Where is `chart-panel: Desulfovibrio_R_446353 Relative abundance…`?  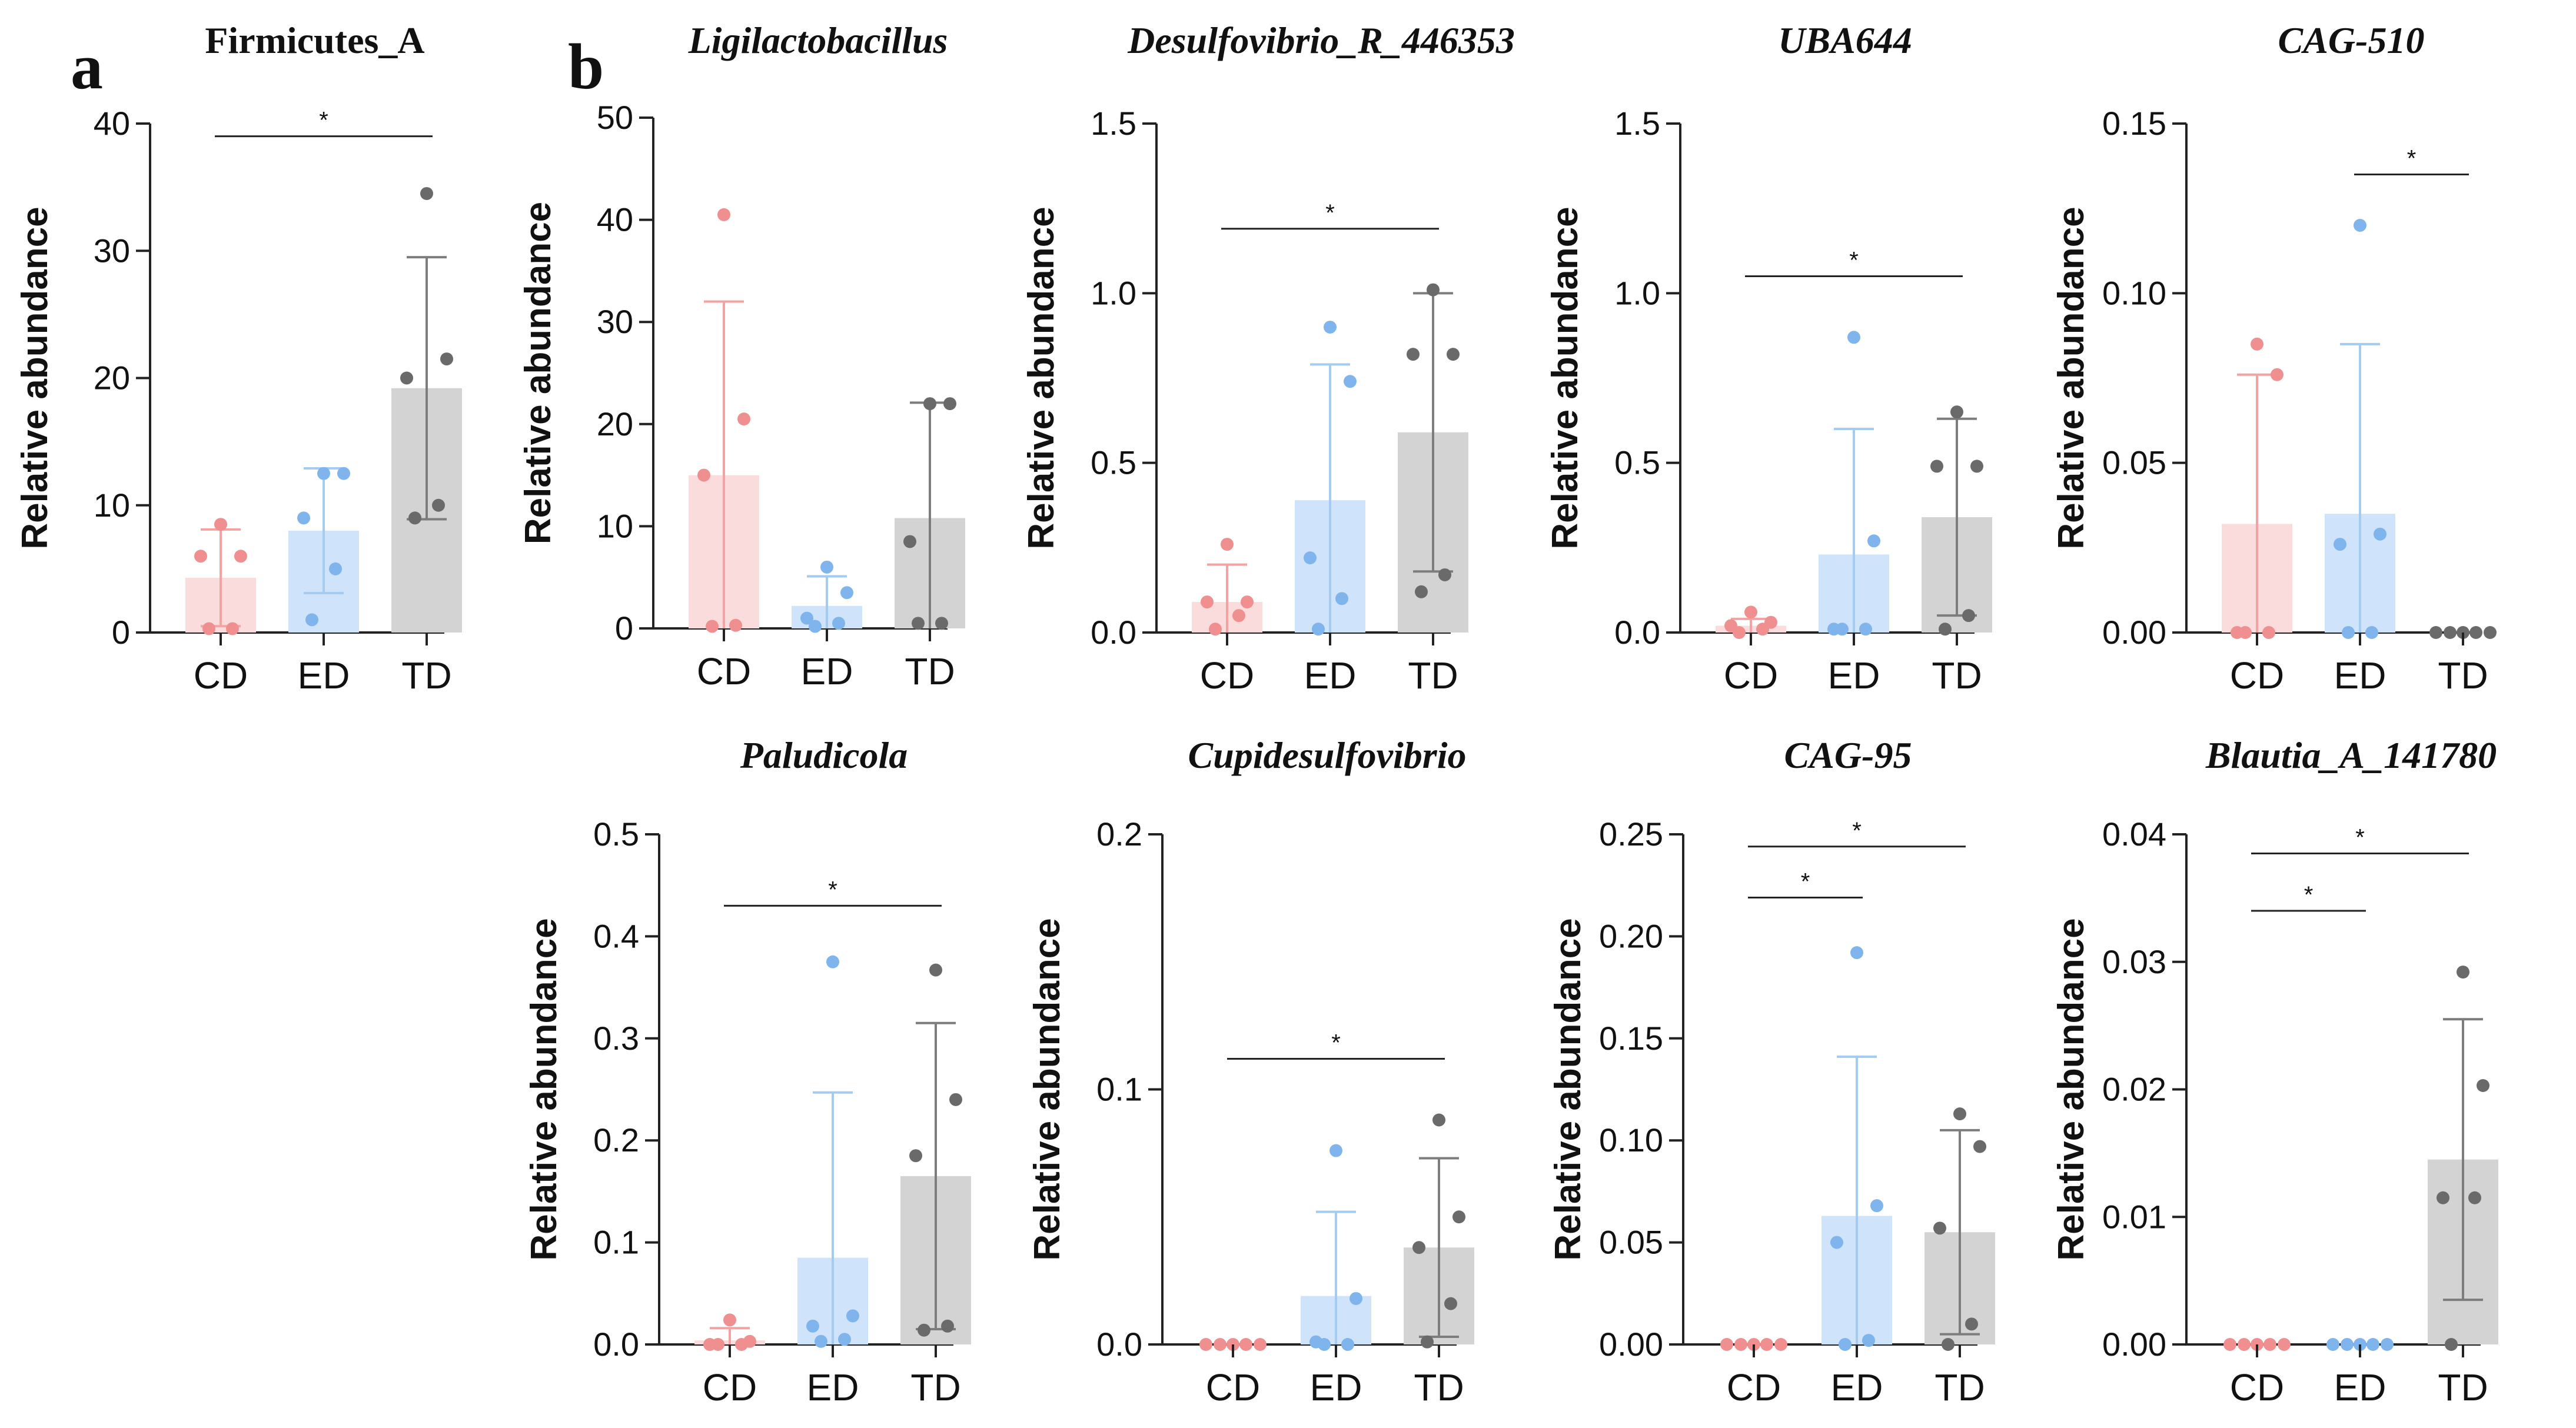 chart-panel: Desulfovibrio_R_446353 Relative abundance… is located at coordinates (1268, 358).